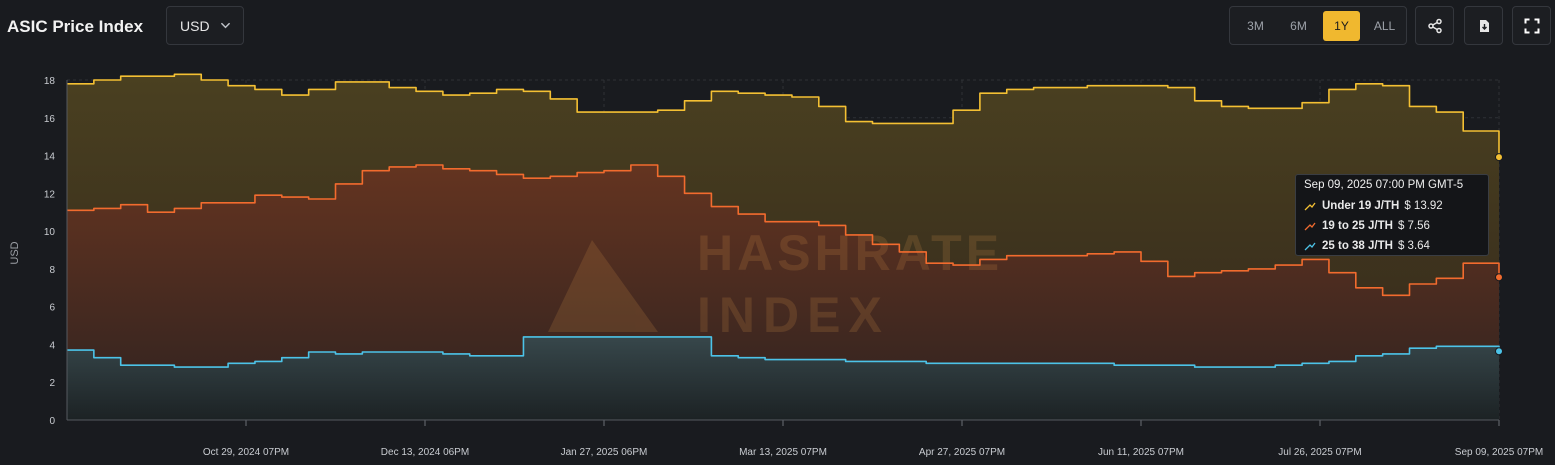 This screenshot has width=1555, height=465. I want to click on download-icon, so click(1484, 25).